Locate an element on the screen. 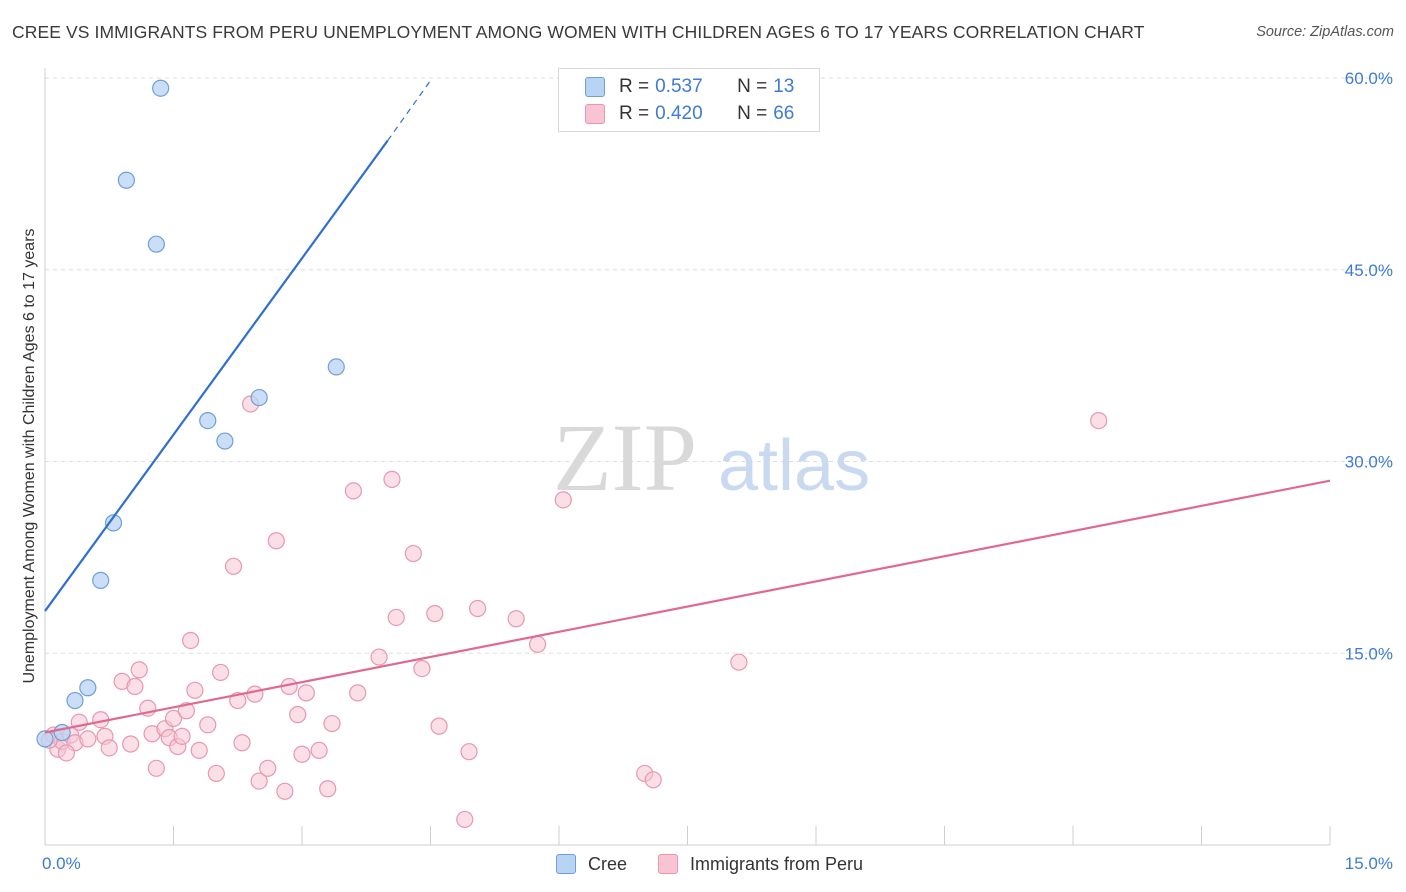  bottom-legend-peru: Immigrants from Peru is located at coordinates (760, 864).